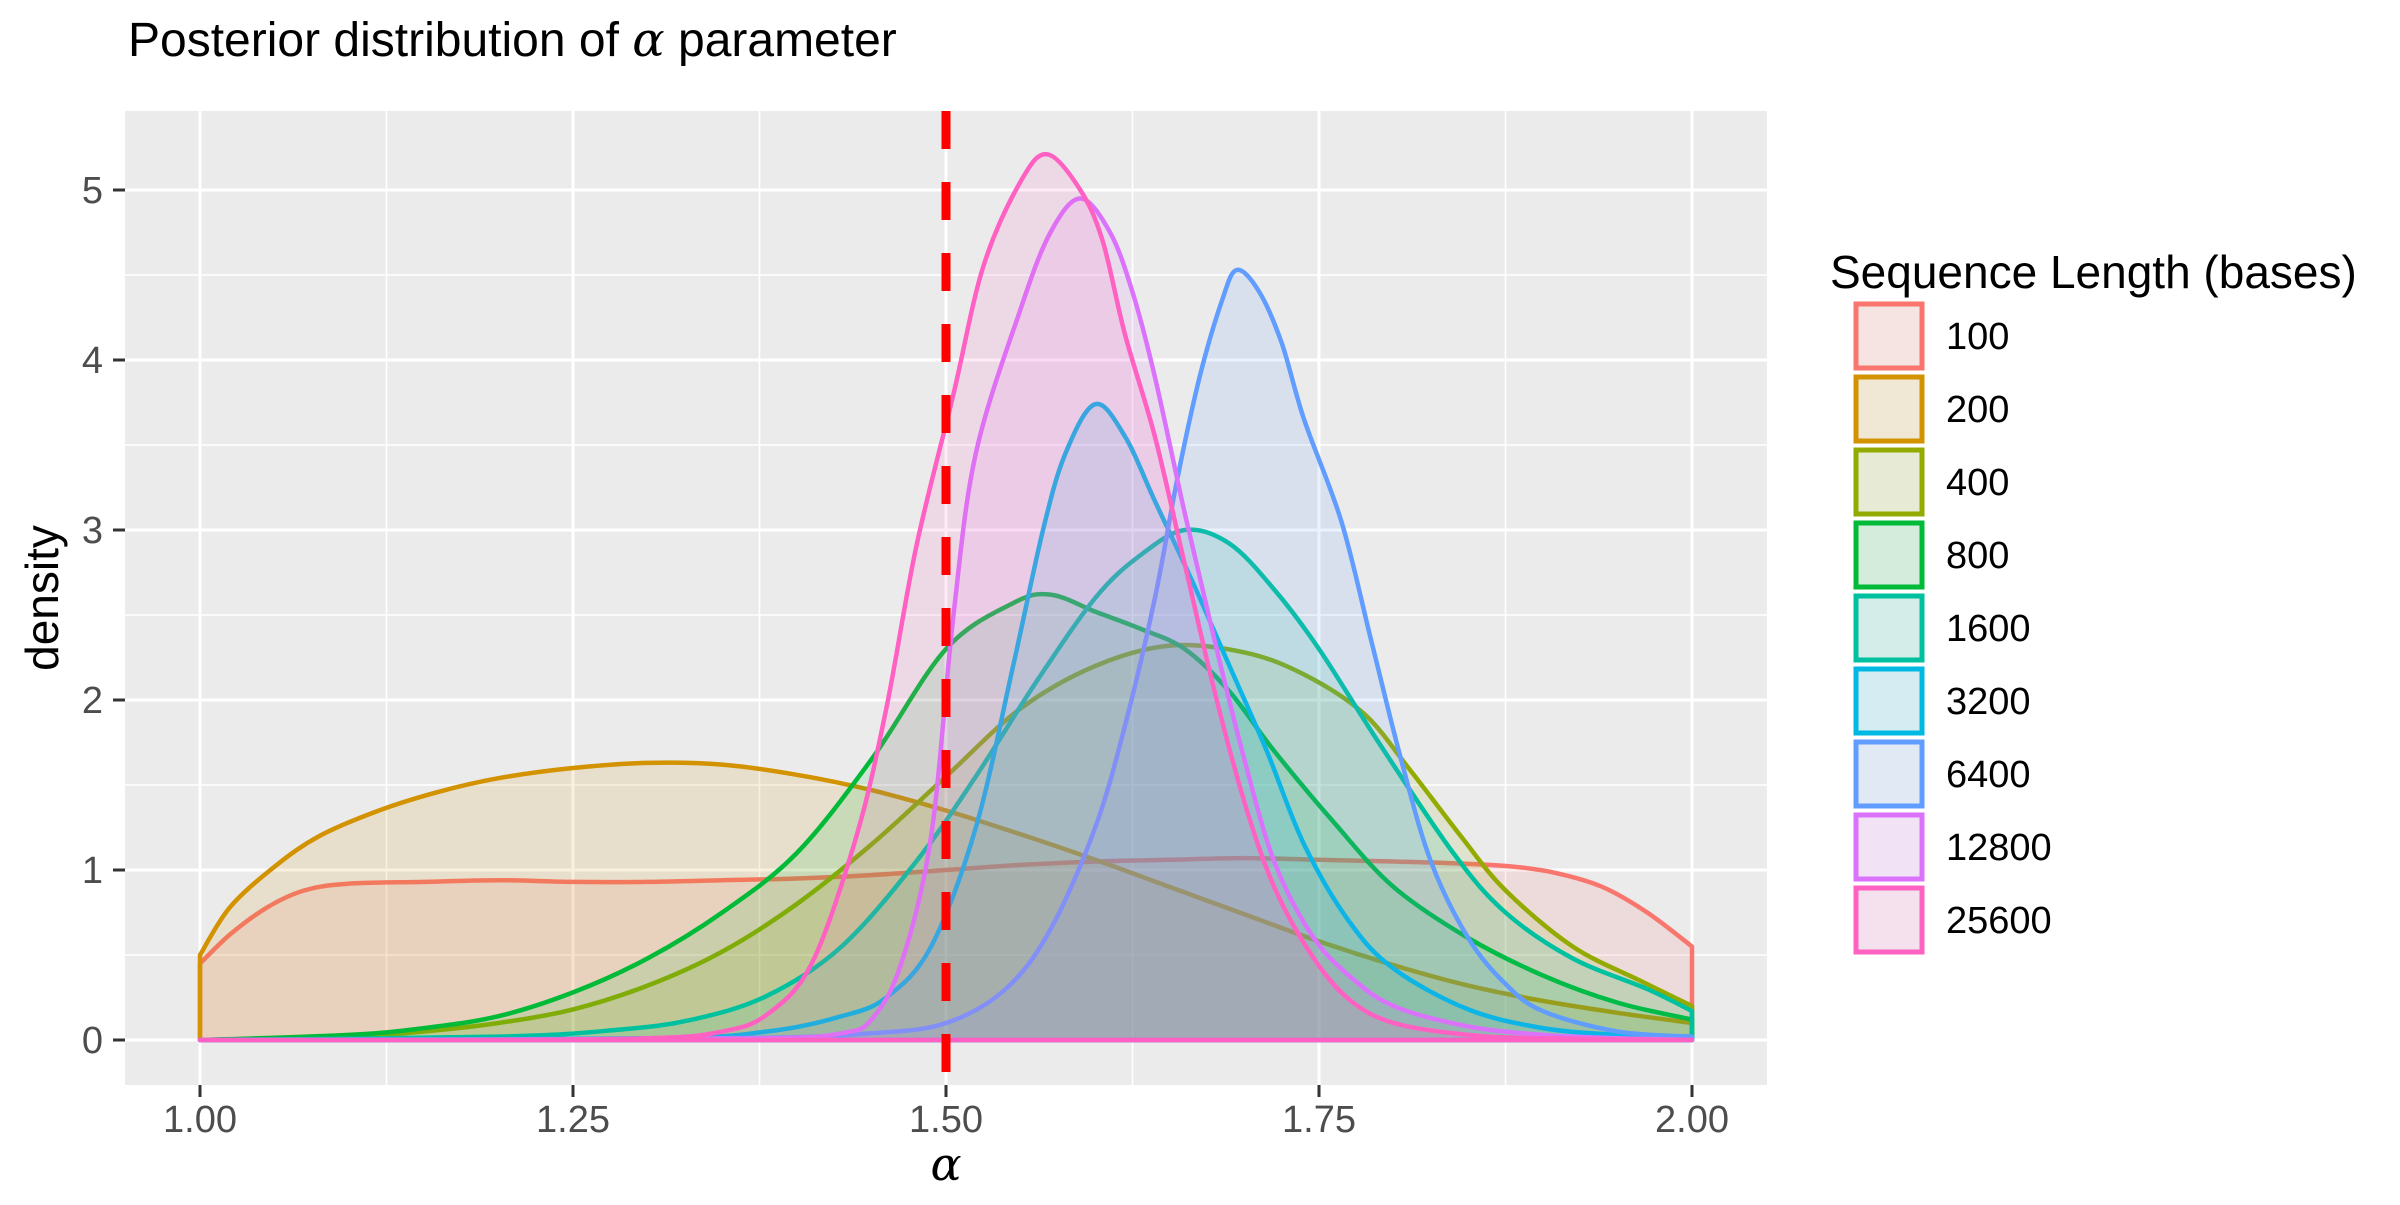  What do you see at coordinates (1999, 848) in the screenshot?
I see `legend-key-label: 12800` at bounding box center [1999, 848].